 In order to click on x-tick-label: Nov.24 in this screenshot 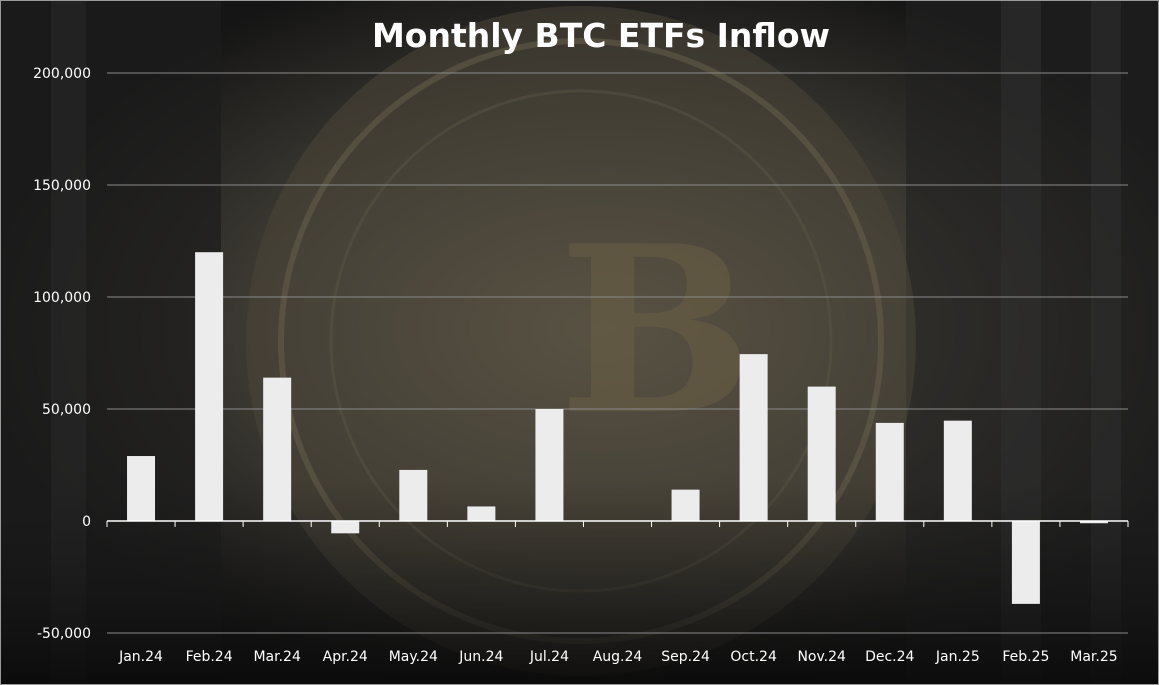, I will do `click(821, 657)`.